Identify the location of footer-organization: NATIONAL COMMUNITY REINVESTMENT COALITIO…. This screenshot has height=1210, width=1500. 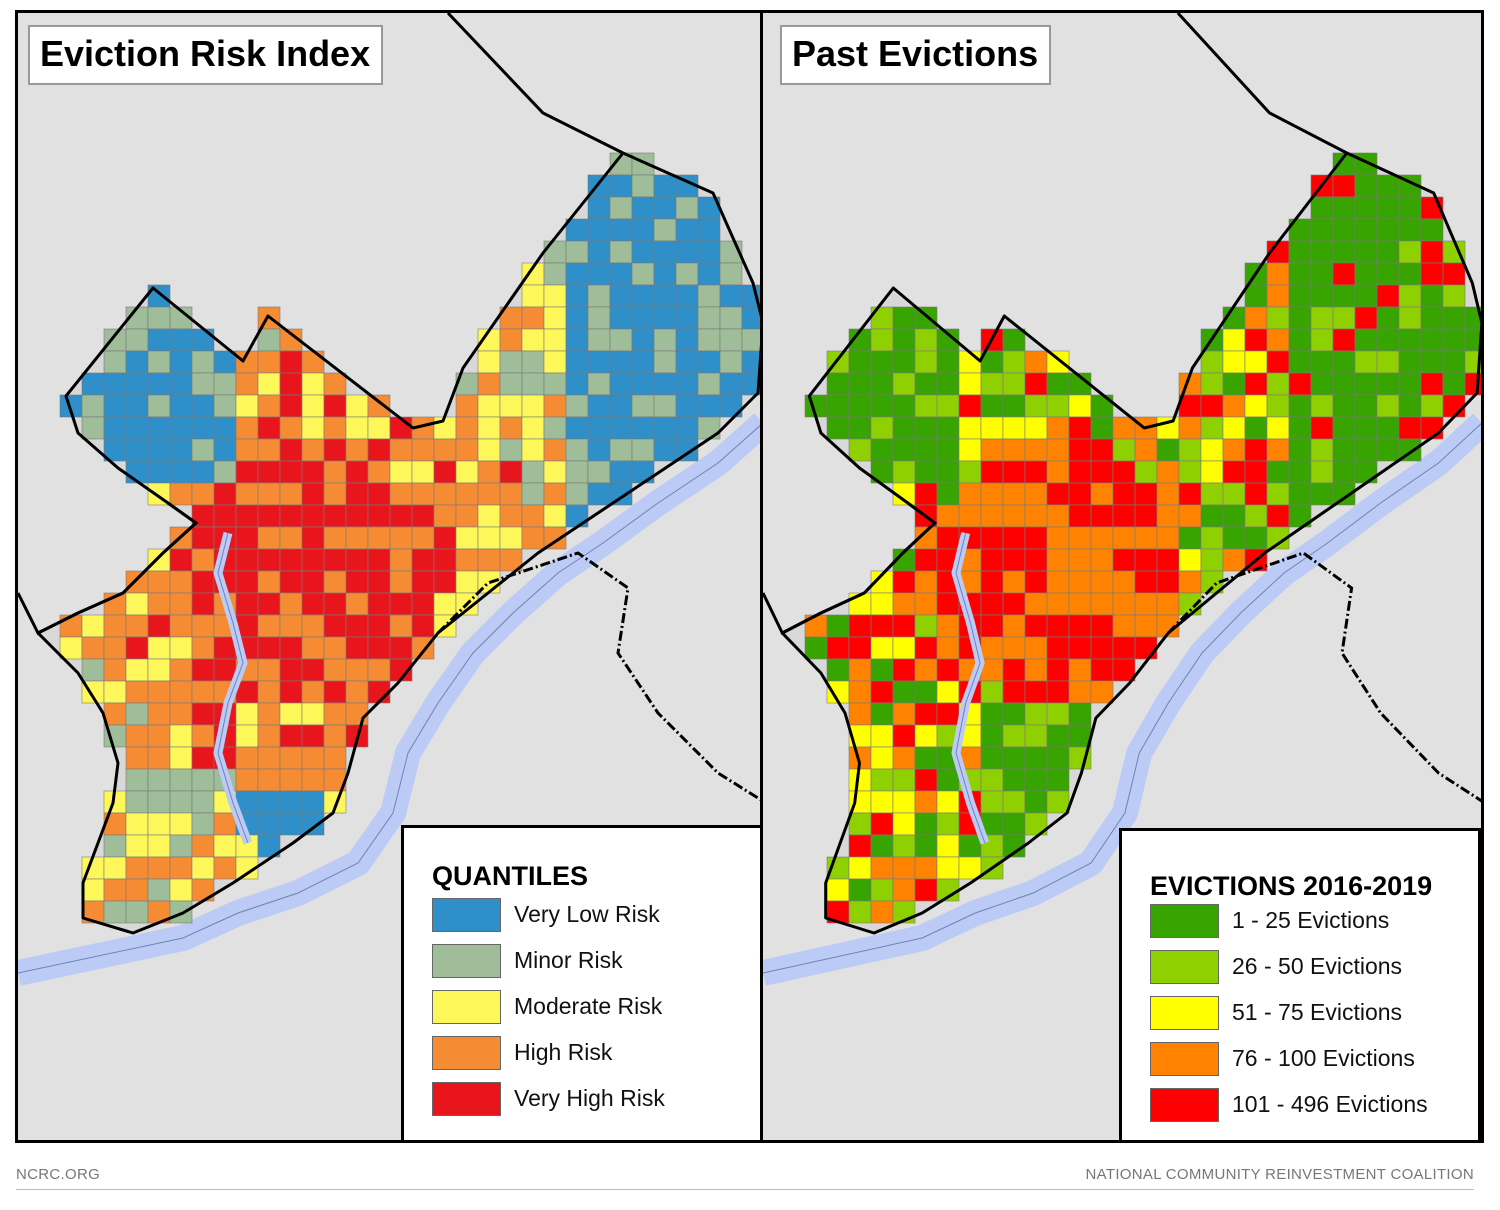
(1279, 1174).